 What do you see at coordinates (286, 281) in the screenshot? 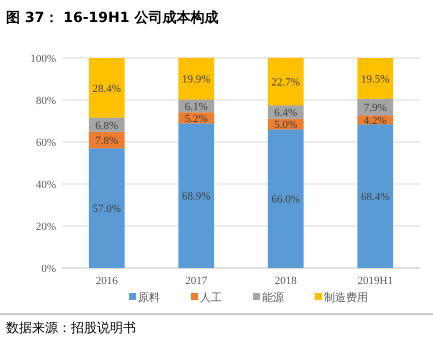
I see `x-tick-label: 2018` at bounding box center [286, 281].